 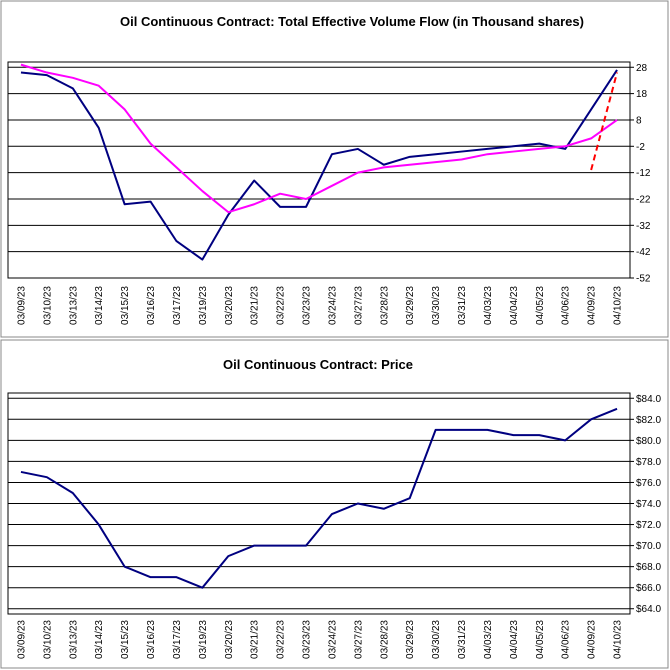 What do you see at coordinates (648, 609) in the screenshot?
I see `y-tick-label: $64.0` at bounding box center [648, 609].